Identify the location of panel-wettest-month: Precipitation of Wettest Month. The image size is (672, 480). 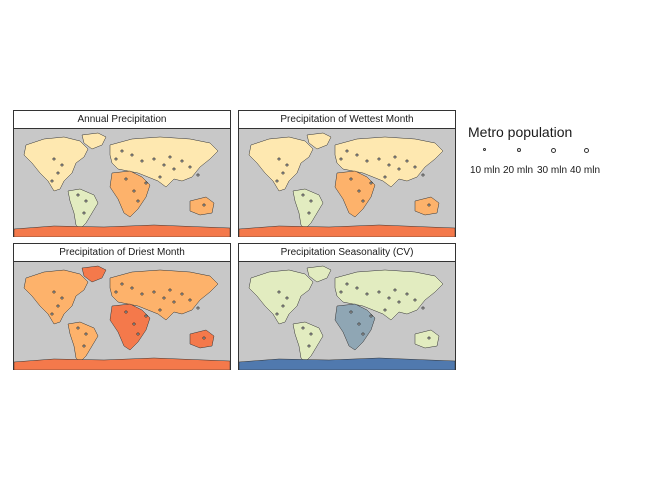
(347, 173).